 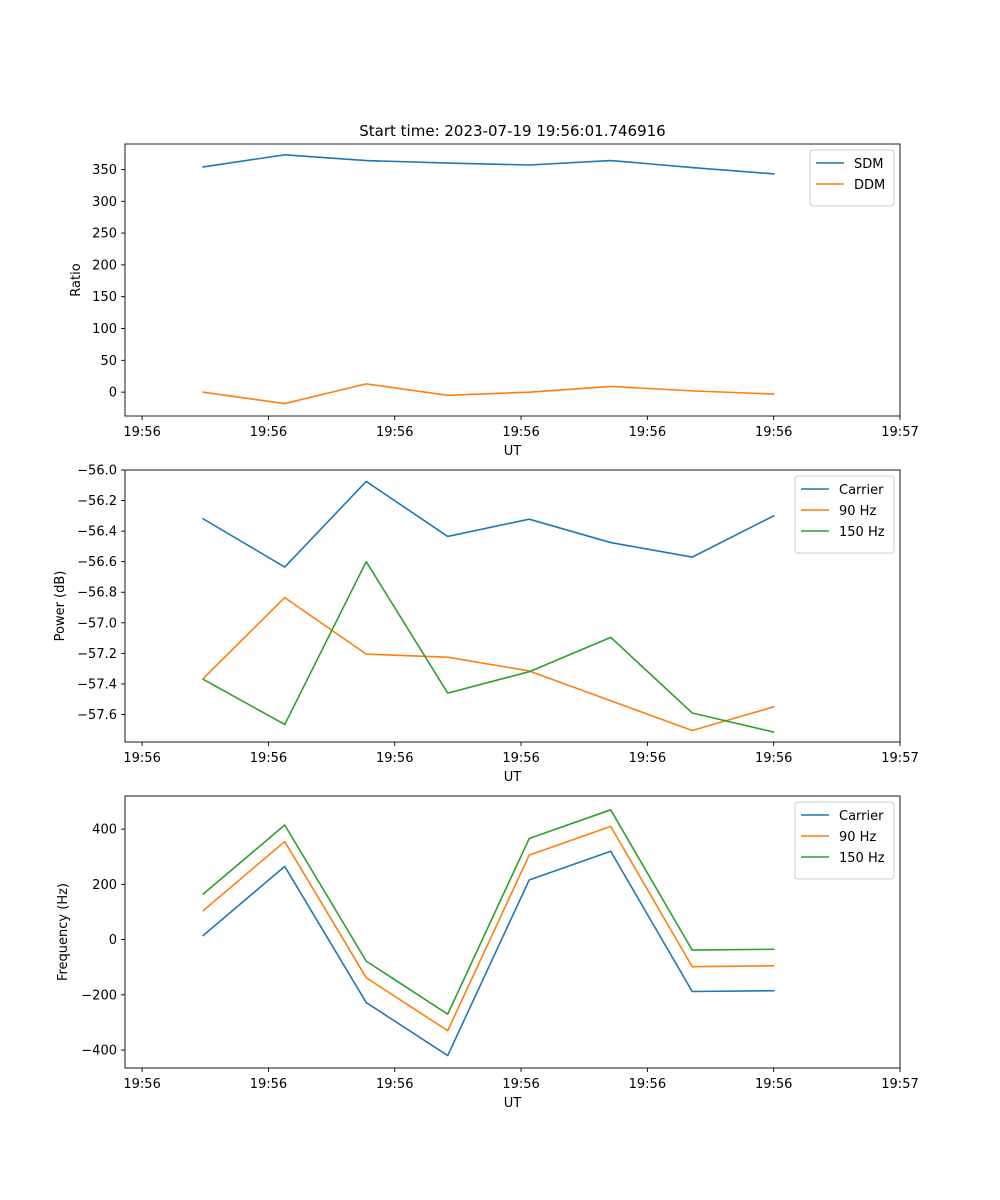 What do you see at coordinates (76, 279) in the screenshot?
I see `y-axis-label: Ratio` at bounding box center [76, 279].